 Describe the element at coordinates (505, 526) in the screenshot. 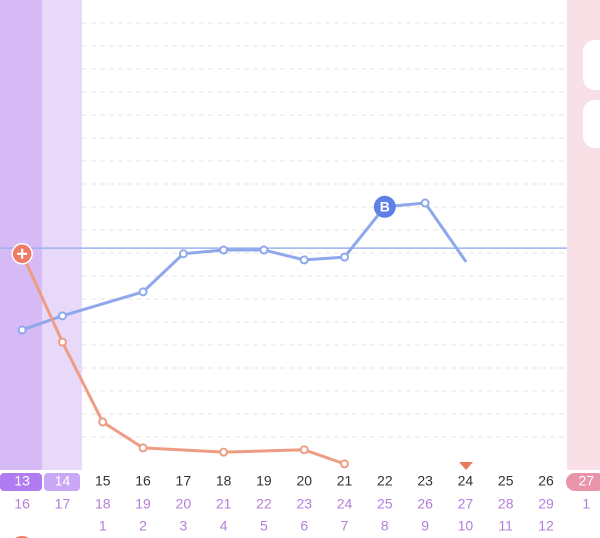

I see `cycle-day-label: 11` at that location.